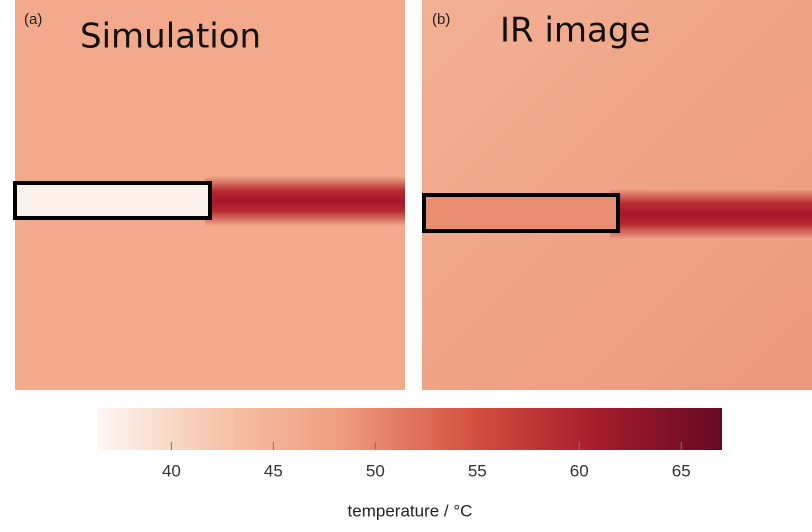 The height and width of the screenshot is (532, 812). What do you see at coordinates (170, 37) in the screenshot?
I see `panel-title: Simulation` at bounding box center [170, 37].